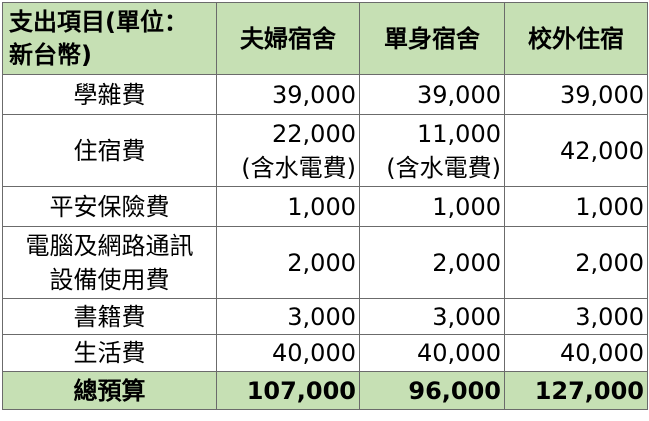 The image size is (649, 421). I want to click on table-row: 書籍費 3,000 3,000 3,000, so click(325, 316).